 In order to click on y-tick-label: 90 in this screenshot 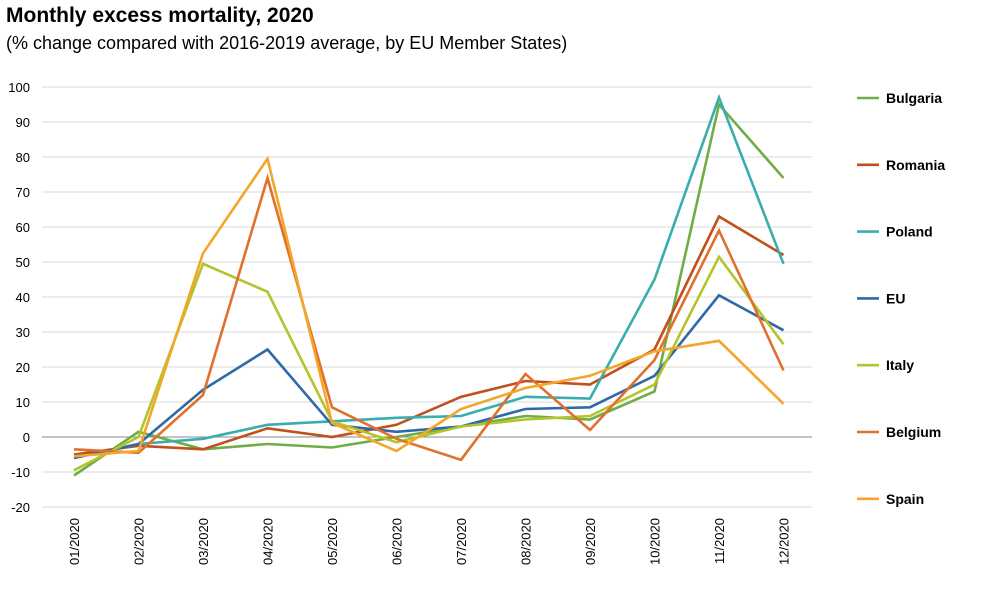, I will do `click(23, 122)`.